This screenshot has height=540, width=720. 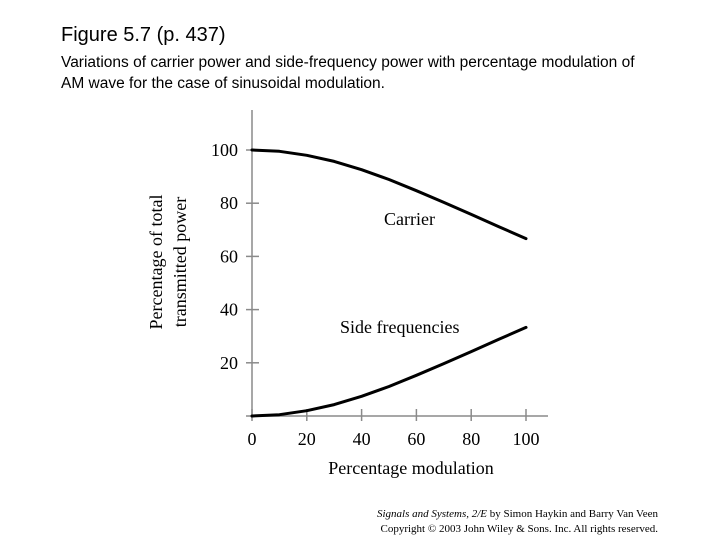 What do you see at coordinates (409, 219) in the screenshot?
I see `carrier-series-label: Carrier` at bounding box center [409, 219].